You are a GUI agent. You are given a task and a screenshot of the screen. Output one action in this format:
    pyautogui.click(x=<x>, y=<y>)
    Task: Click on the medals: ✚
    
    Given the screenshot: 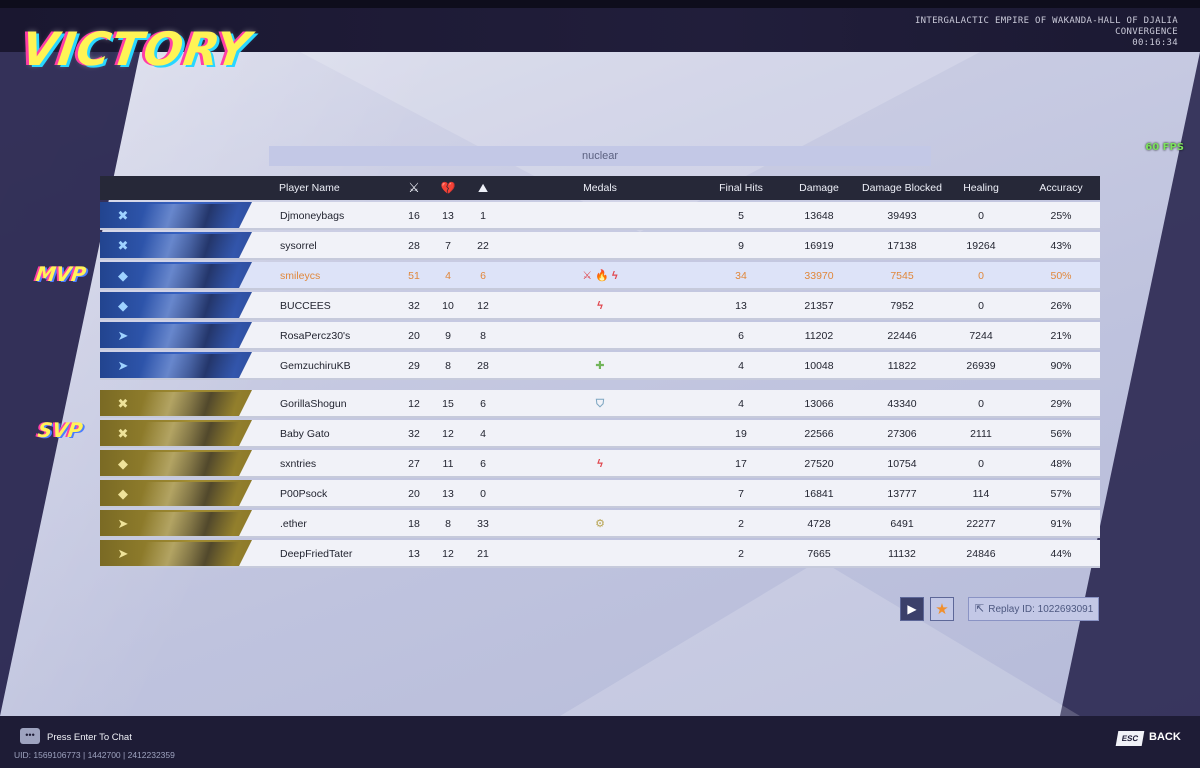 What is the action you would take?
    pyautogui.click(x=600, y=366)
    